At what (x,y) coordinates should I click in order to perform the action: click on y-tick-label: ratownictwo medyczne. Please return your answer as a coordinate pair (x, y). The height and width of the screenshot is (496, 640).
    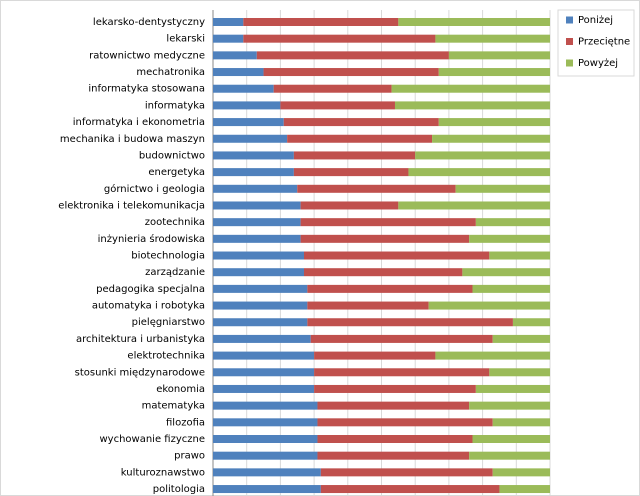
    Looking at the image, I should click on (147, 55).